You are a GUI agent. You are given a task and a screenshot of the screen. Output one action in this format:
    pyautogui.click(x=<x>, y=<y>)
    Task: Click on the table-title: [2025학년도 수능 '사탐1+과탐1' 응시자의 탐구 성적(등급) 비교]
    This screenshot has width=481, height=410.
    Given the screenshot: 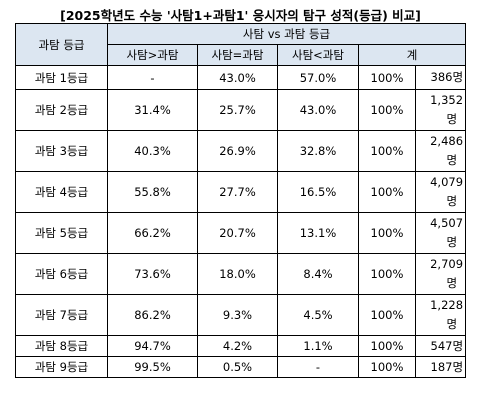 What is the action you would take?
    pyautogui.click(x=240, y=15)
    